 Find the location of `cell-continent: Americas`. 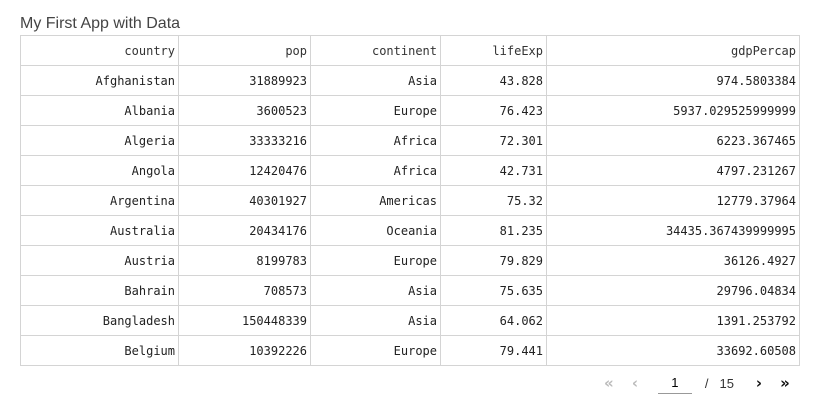

cell-continent: Americas is located at coordinates (375, 200).